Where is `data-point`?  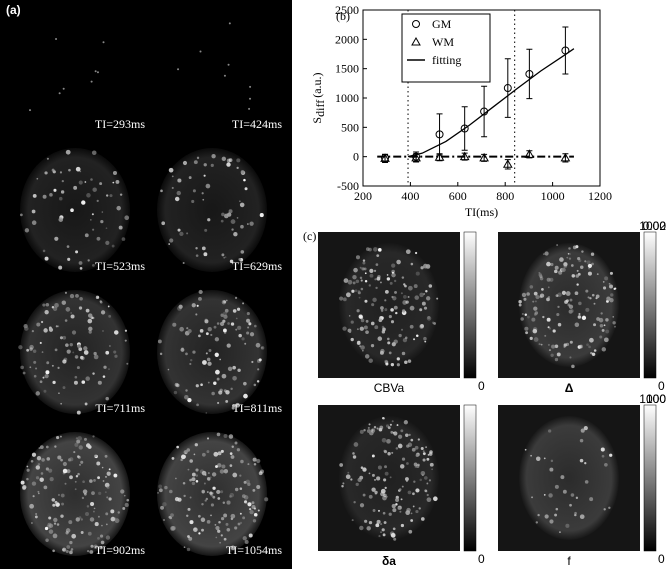
data-point is located at coordinates (565, 157).